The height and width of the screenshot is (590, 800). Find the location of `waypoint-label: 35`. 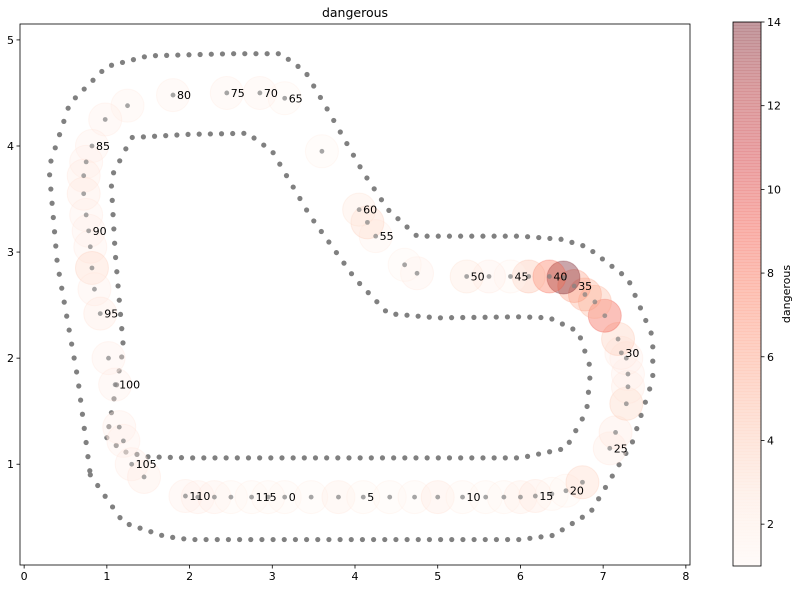

waypoint-label: 35 is located at coordinates (585, 286).